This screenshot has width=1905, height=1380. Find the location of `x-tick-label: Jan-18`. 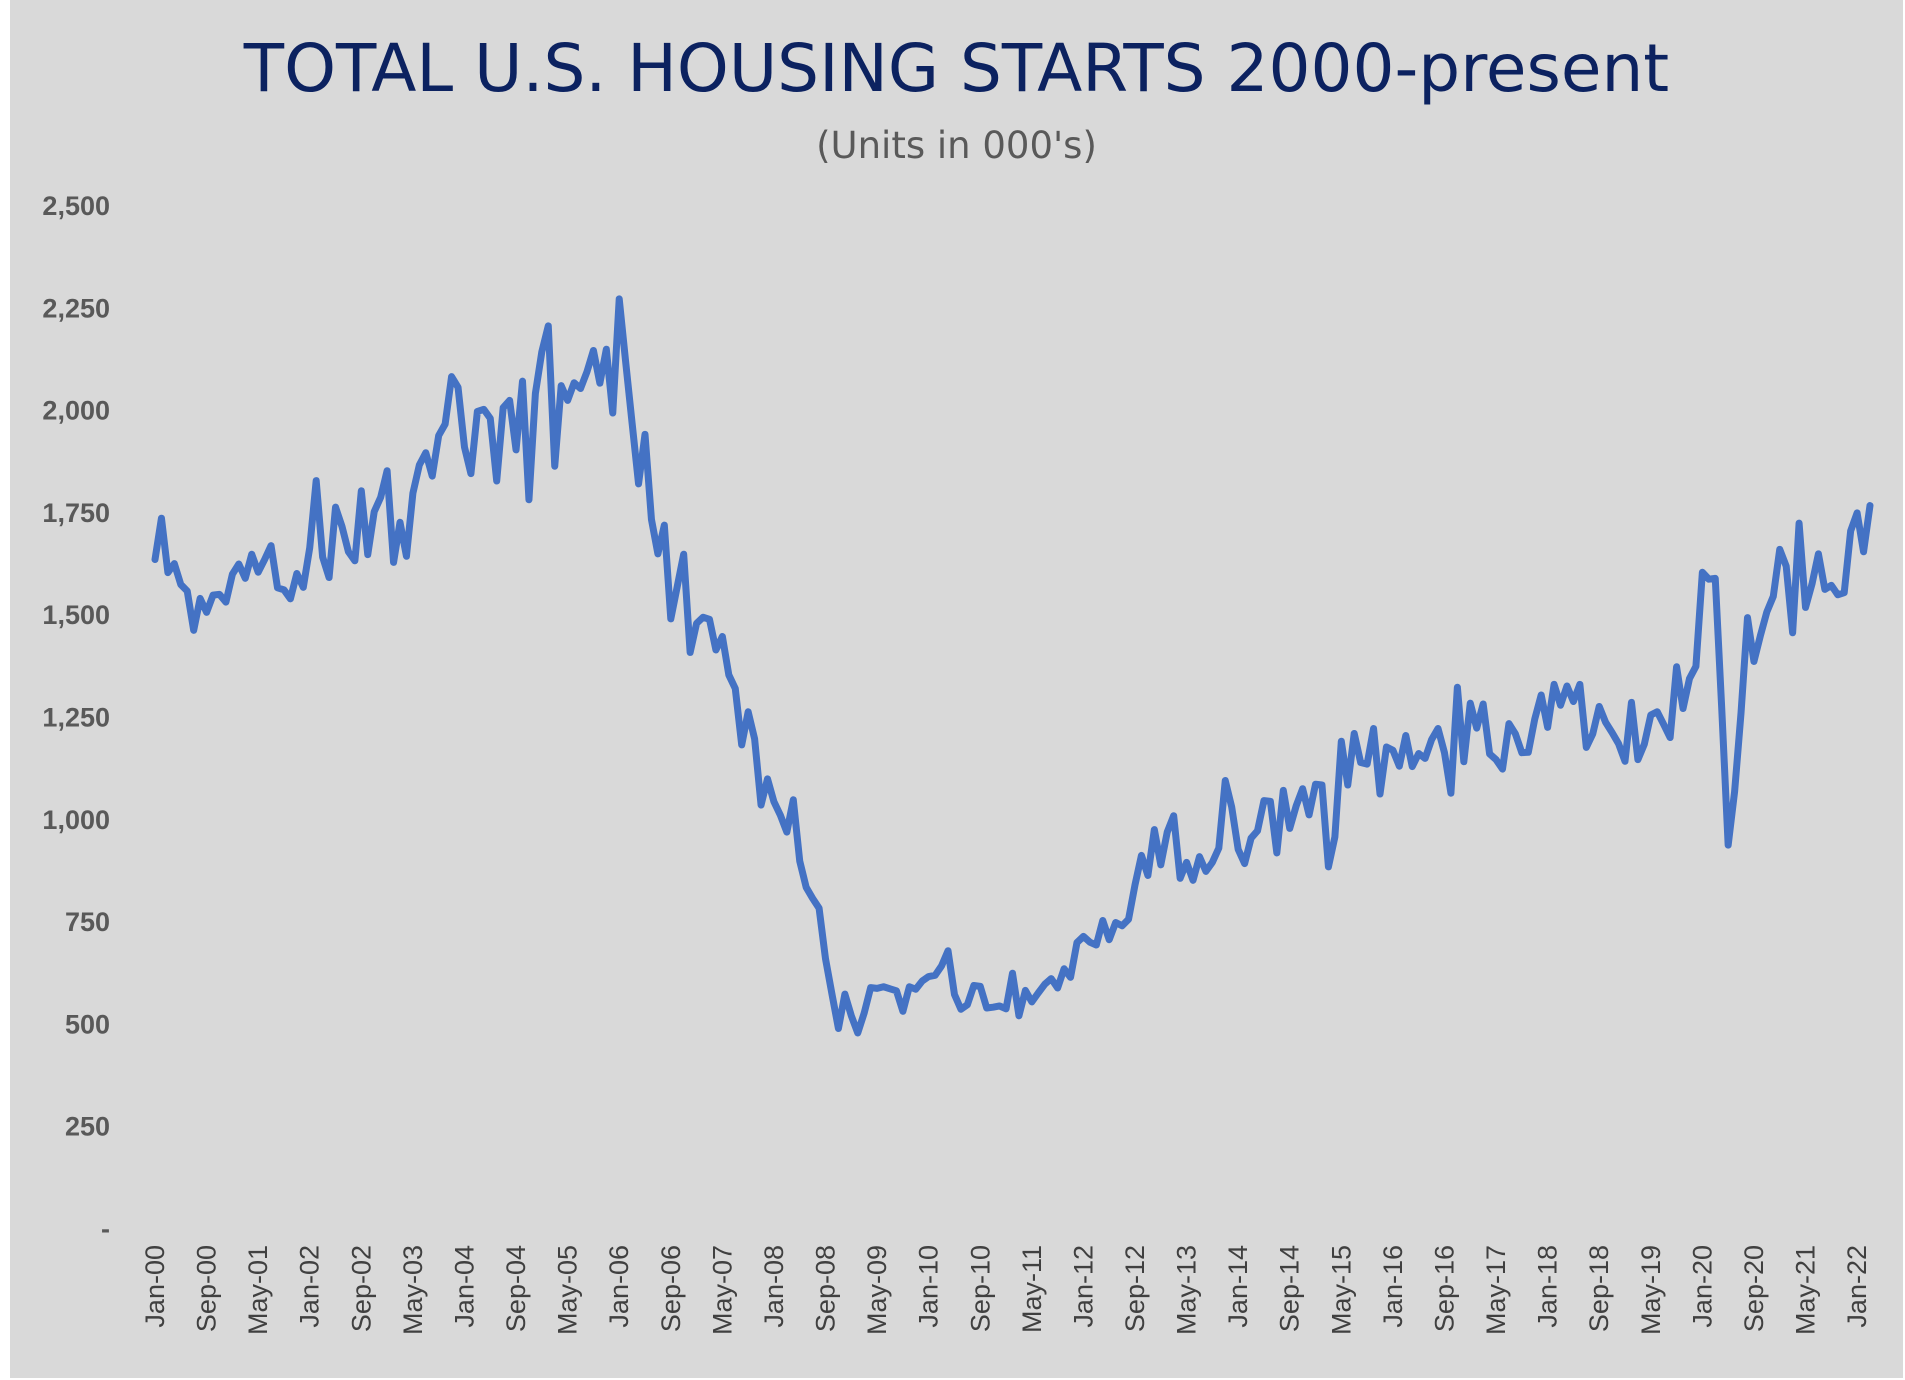

x-tick-label: Jan-18 is located at coordinates (1548, 1286).